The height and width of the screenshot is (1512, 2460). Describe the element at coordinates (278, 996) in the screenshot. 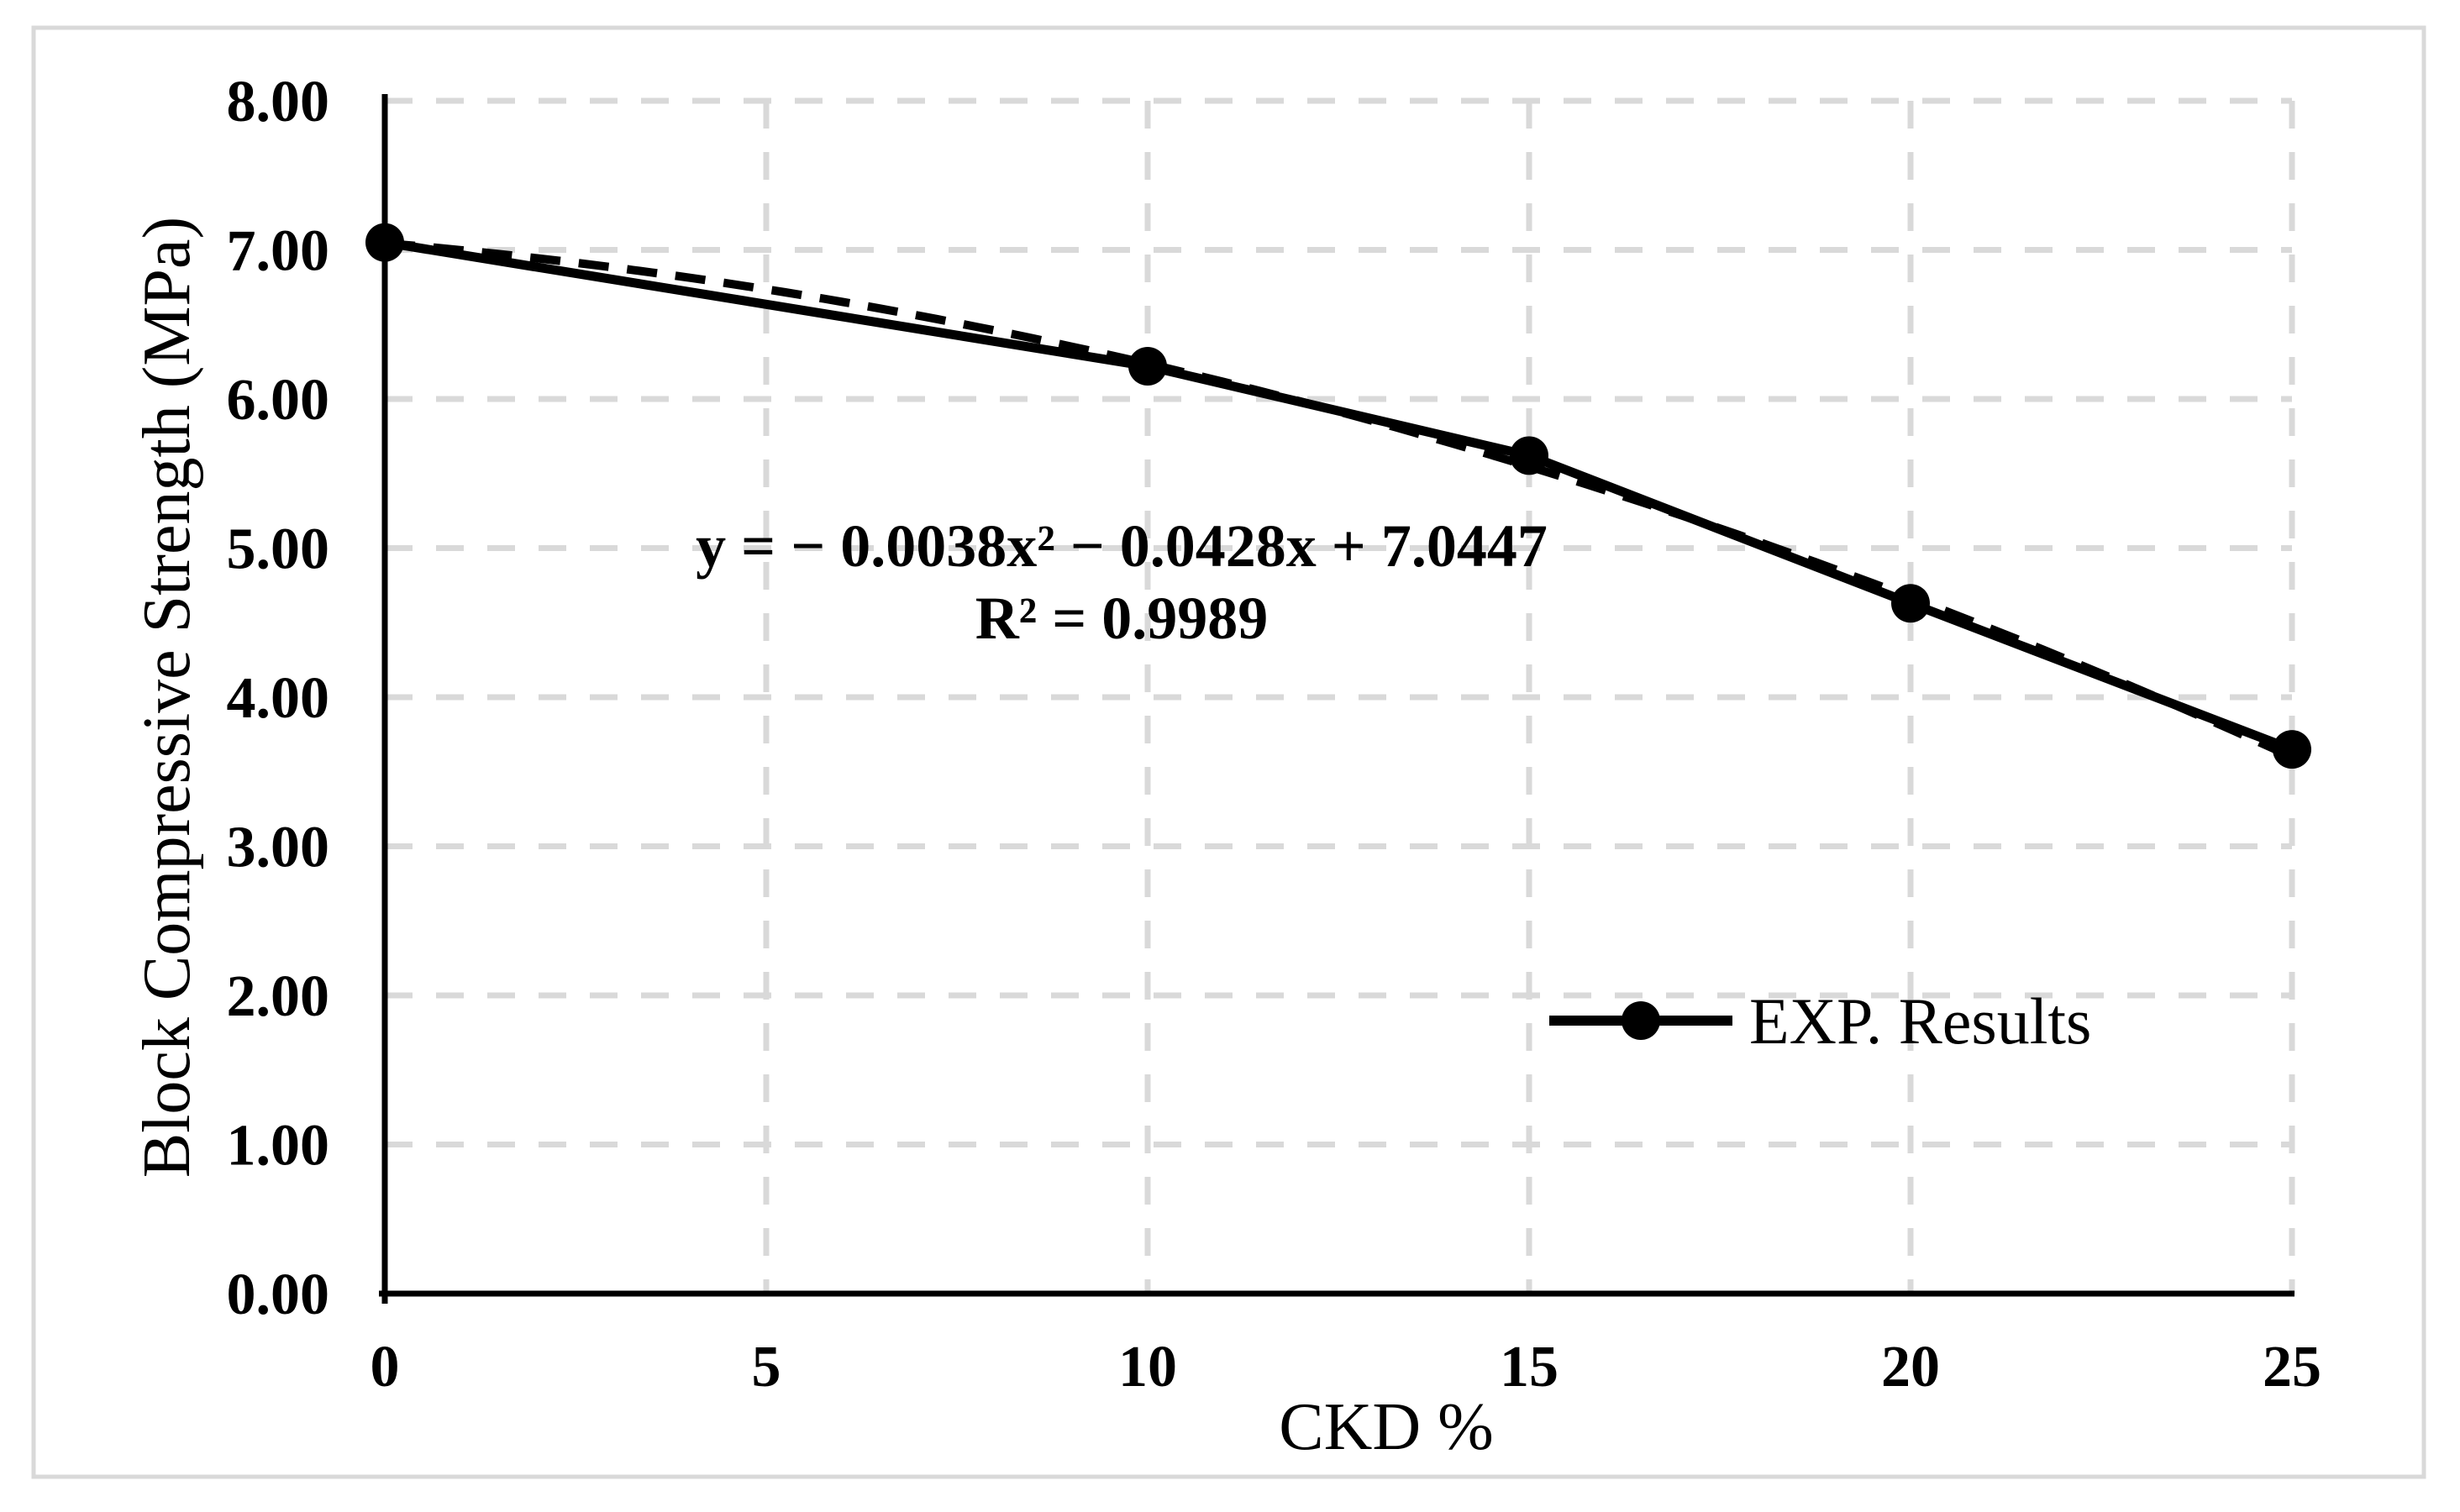

I see `y-axis-tick-label: 2.00` at that location.